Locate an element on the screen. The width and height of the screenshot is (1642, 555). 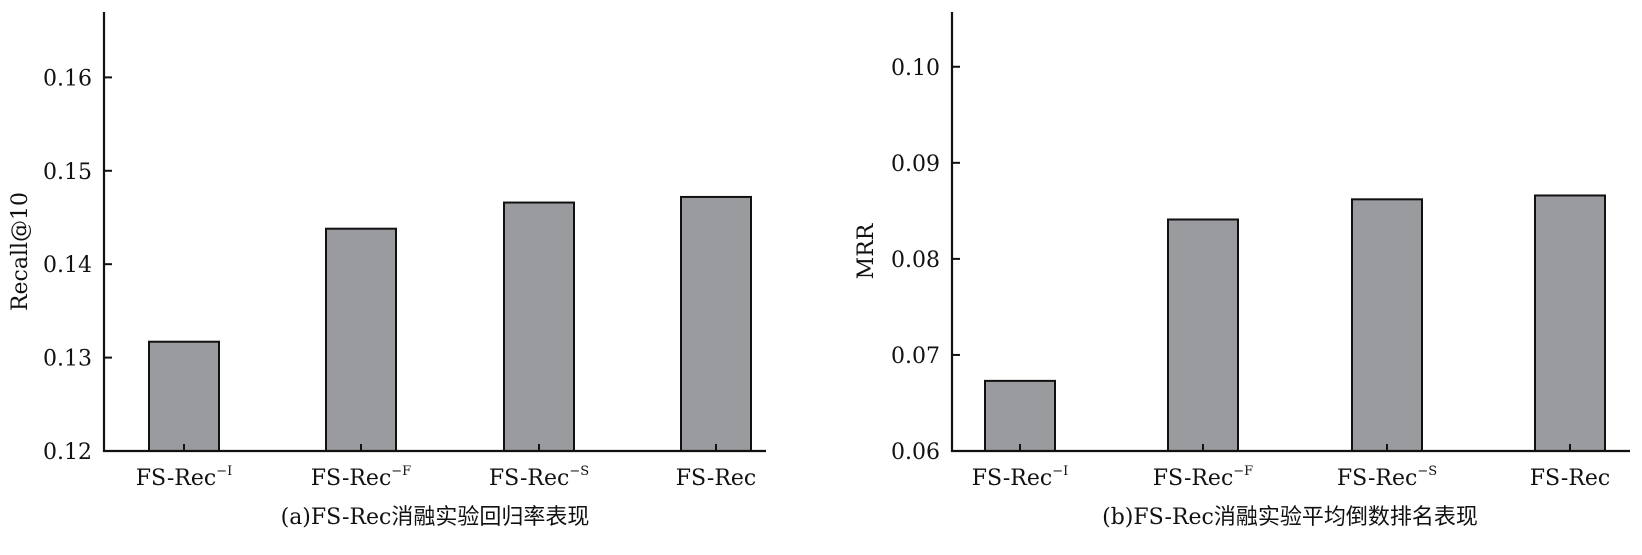
y-tick-label: 0.15 is located at coordinates (67, 172).